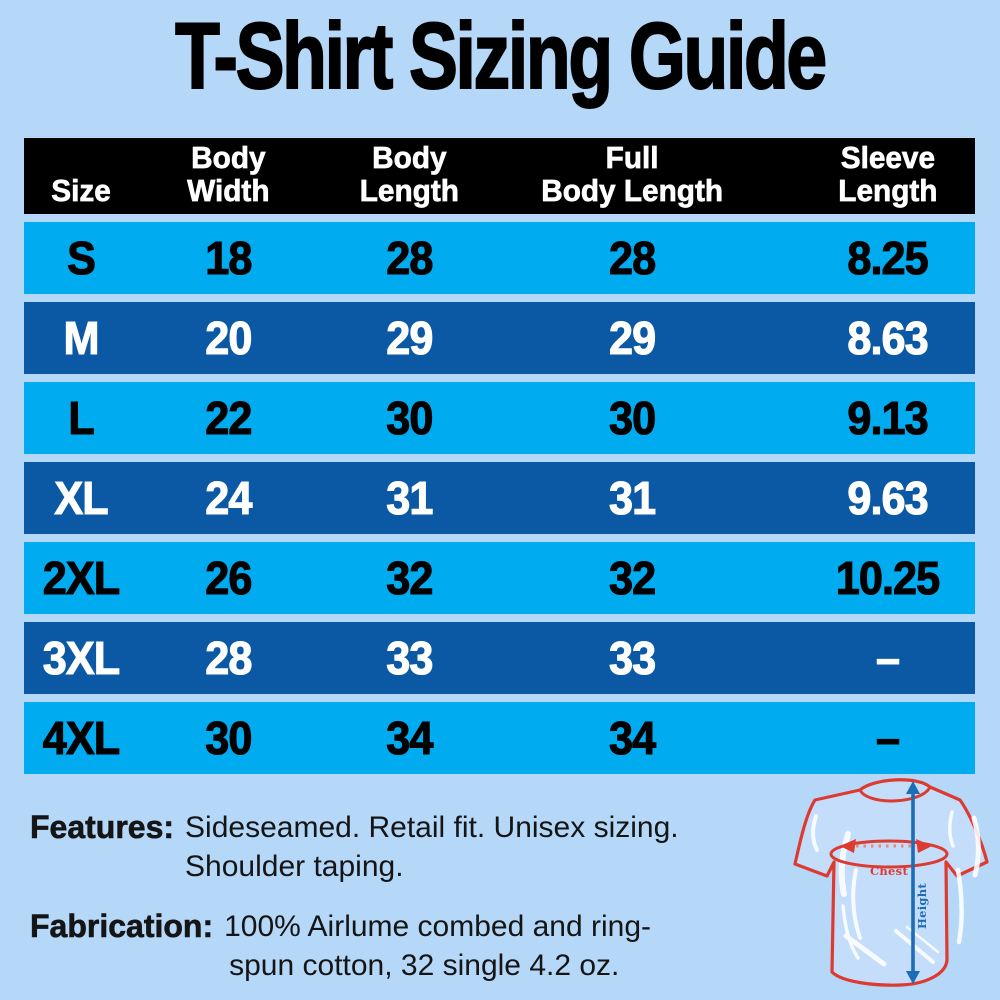 This screenshot has width=1000, height=1000. What do you see at coordinates (229, 417) in the screenshot?
I see `cell-body-width: 22` at bounding box center [229, 417].